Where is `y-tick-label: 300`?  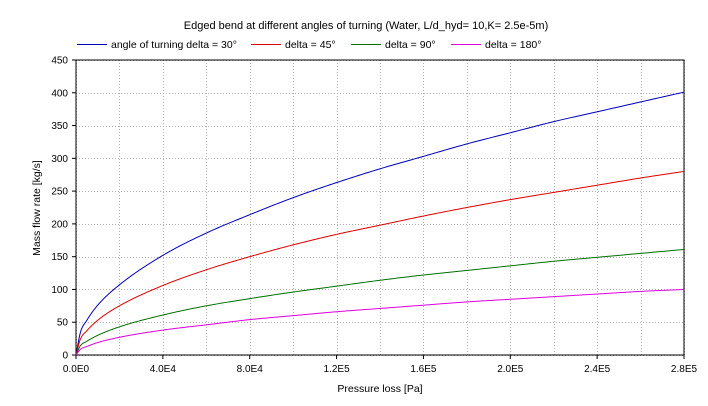
y-tick-label: 300 is located at coordinates (59, 159).